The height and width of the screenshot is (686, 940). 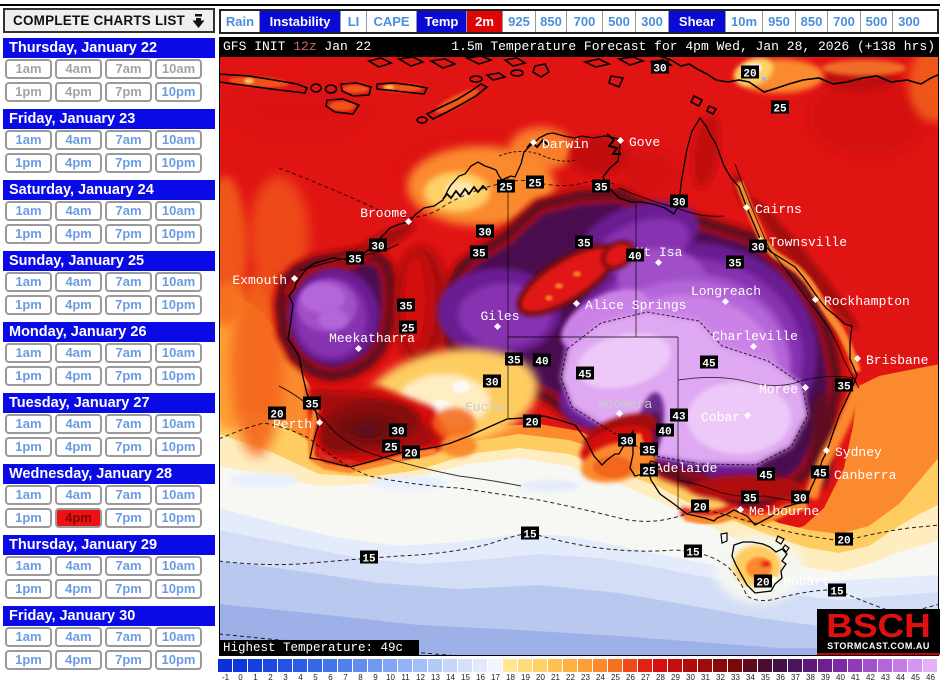 What do you see at coordinates (778, 389) in the screenshot?
I see `svg-text: Moree` at bounding box center [778, 389].